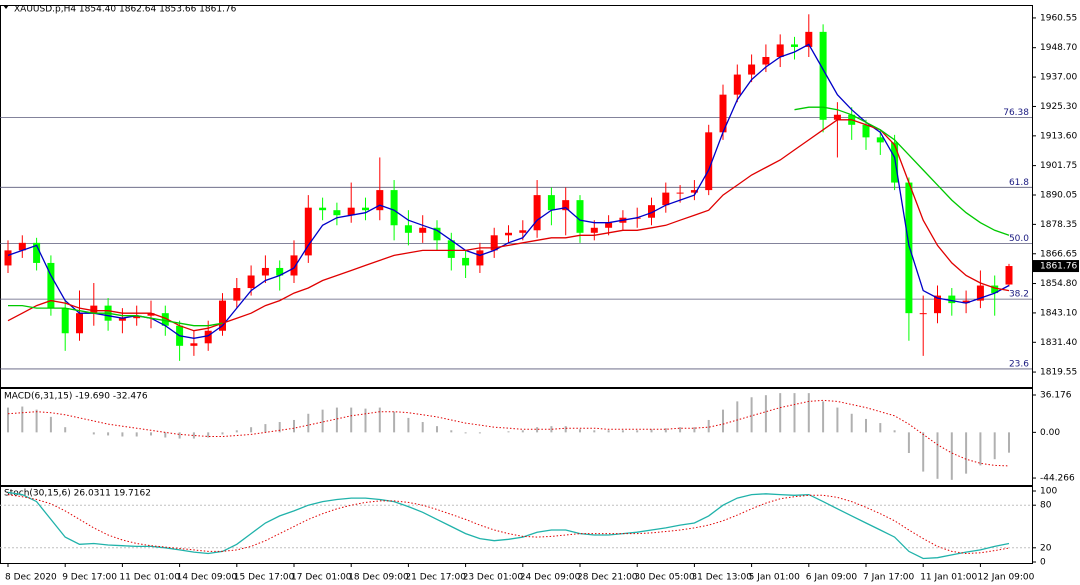 The height and width of the screenshot is (585, 1080). I want to click on x-tick-label: 31 Dec 13:00, so click(721, 578).